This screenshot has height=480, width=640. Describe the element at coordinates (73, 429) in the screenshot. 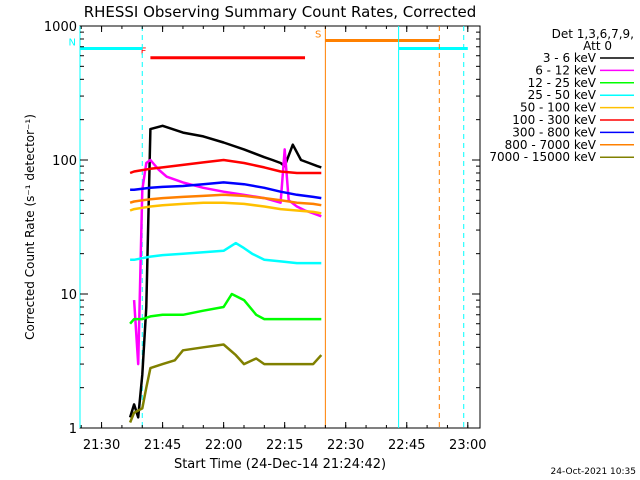

I see `y-tick-label-0: 1` at that location.